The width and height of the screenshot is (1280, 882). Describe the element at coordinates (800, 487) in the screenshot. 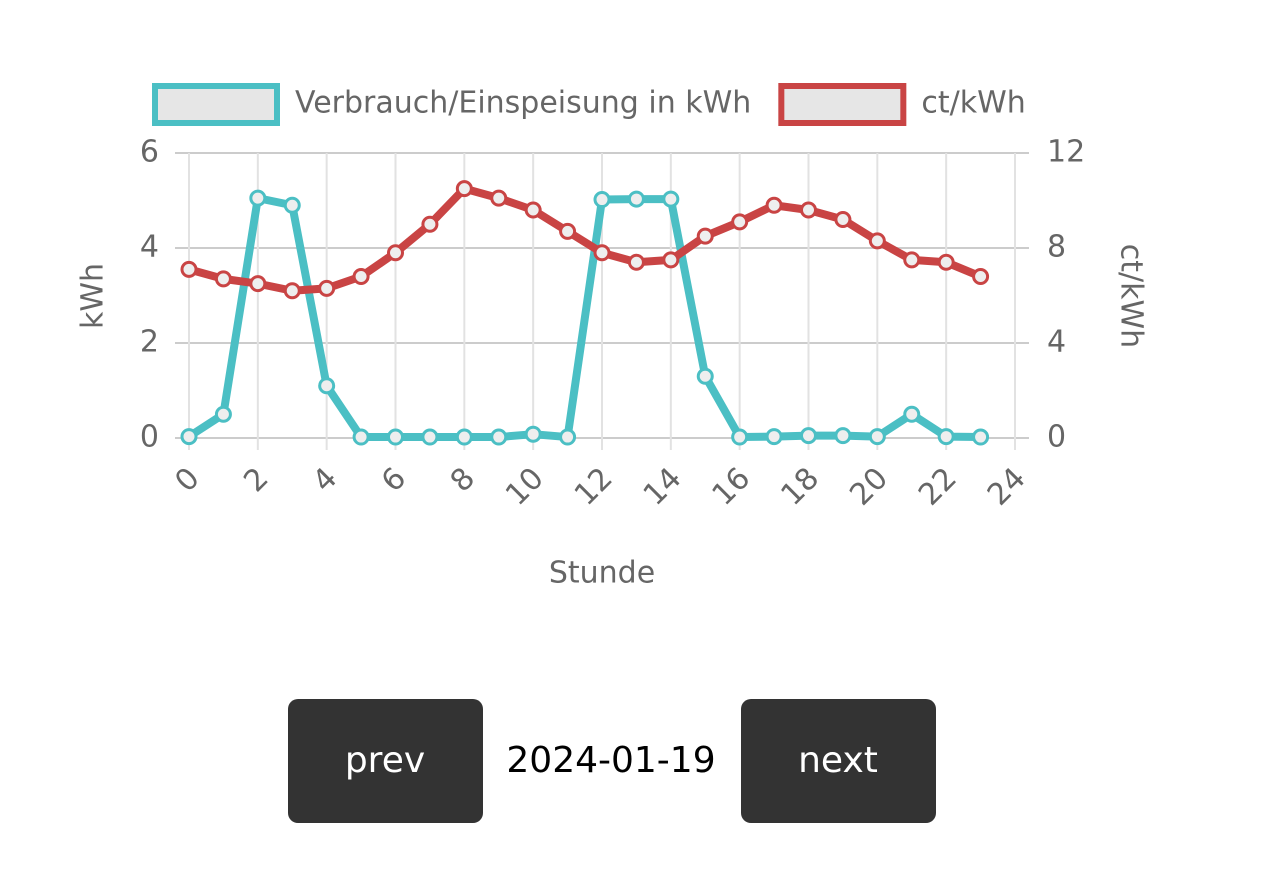

I see `x-tick-label: 18` at that location.